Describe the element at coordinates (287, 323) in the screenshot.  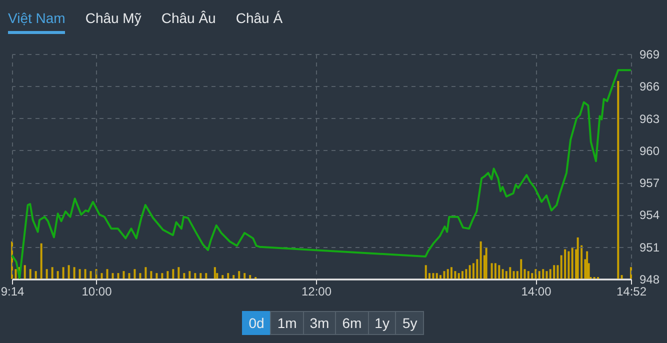
I see `text: 1m` at that location.